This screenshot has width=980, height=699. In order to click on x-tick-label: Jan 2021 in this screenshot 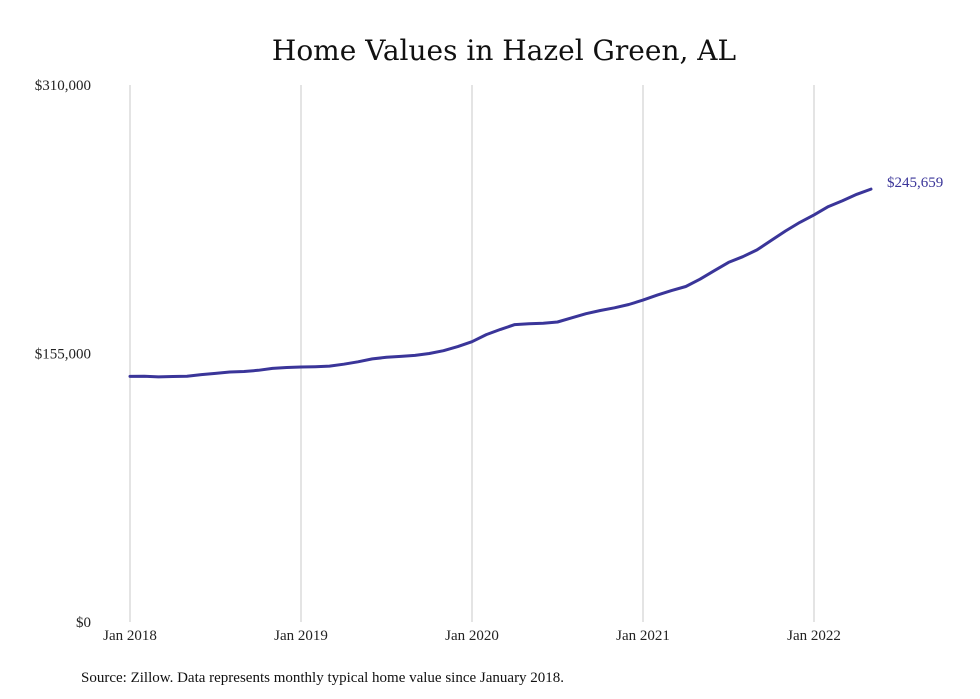, I will do `click(643, 636)`.